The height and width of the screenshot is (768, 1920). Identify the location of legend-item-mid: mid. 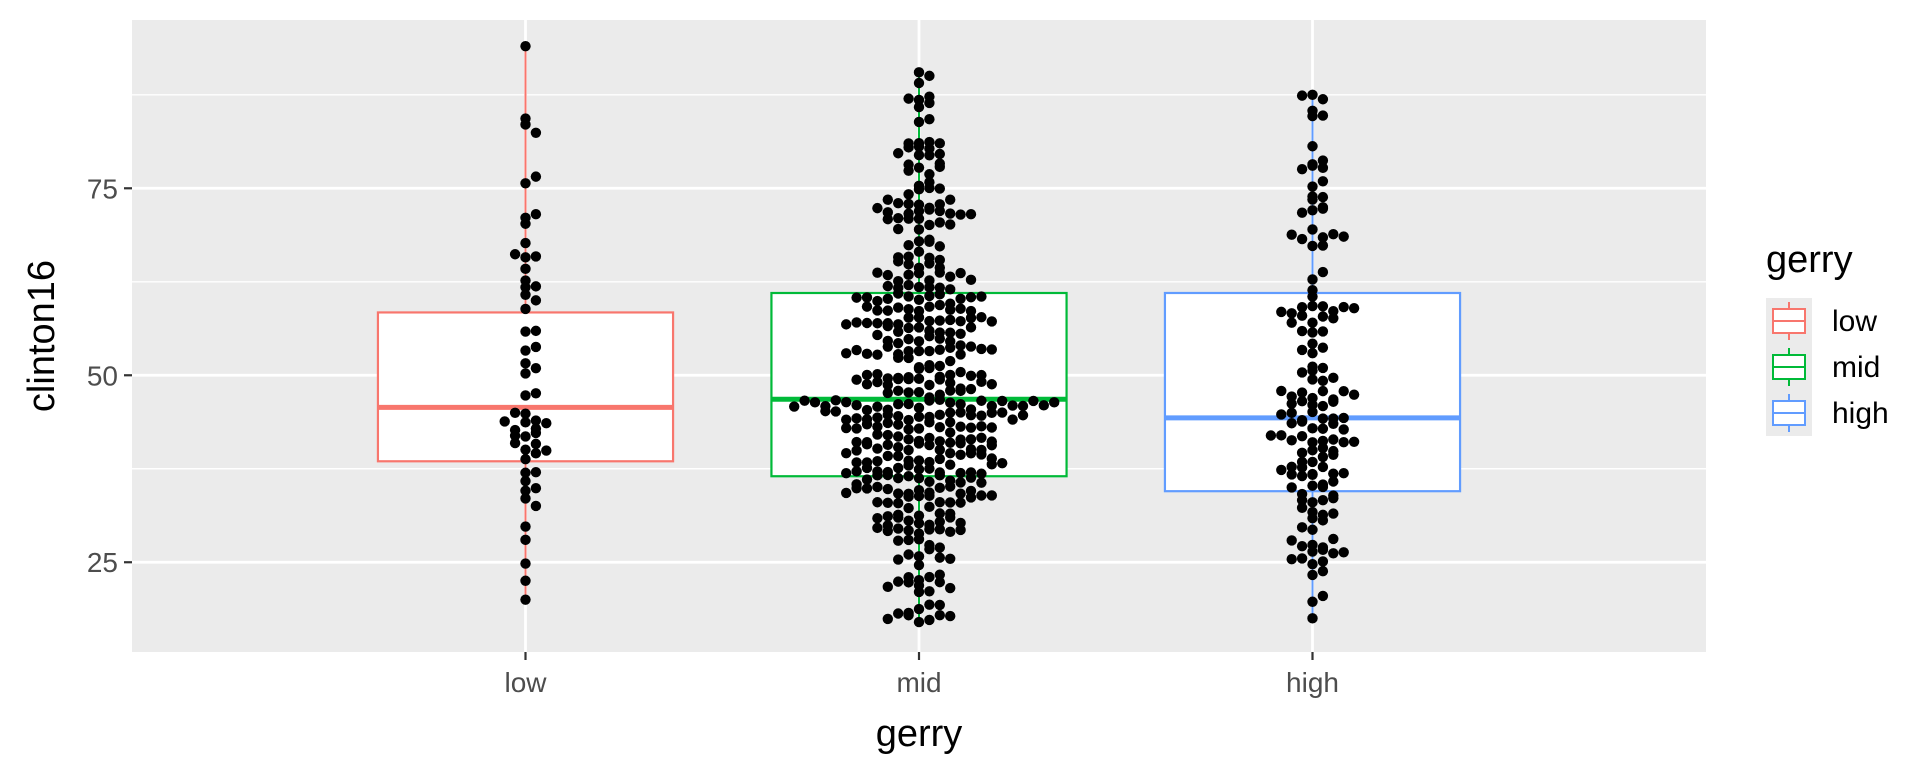
(1823, 367).